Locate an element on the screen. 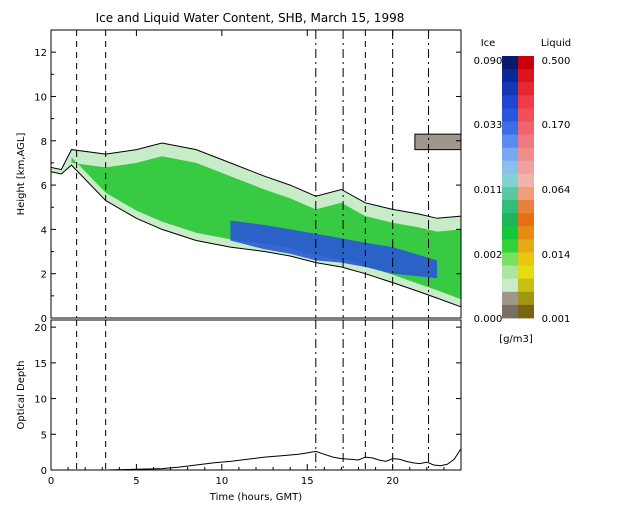  colorbar-unit: [g/m3] is located at coordinates (516, 339).